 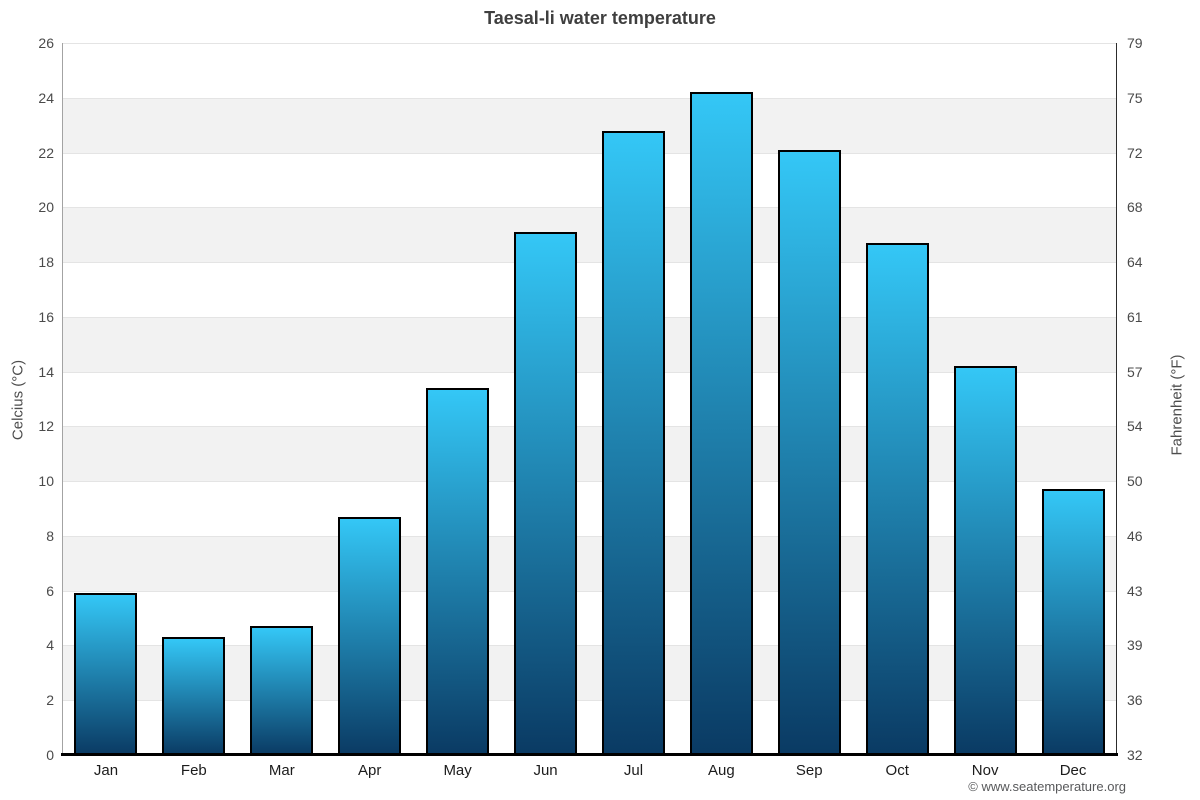 I want to click on x-tick-month: Oct, so click(x=897, y=770).